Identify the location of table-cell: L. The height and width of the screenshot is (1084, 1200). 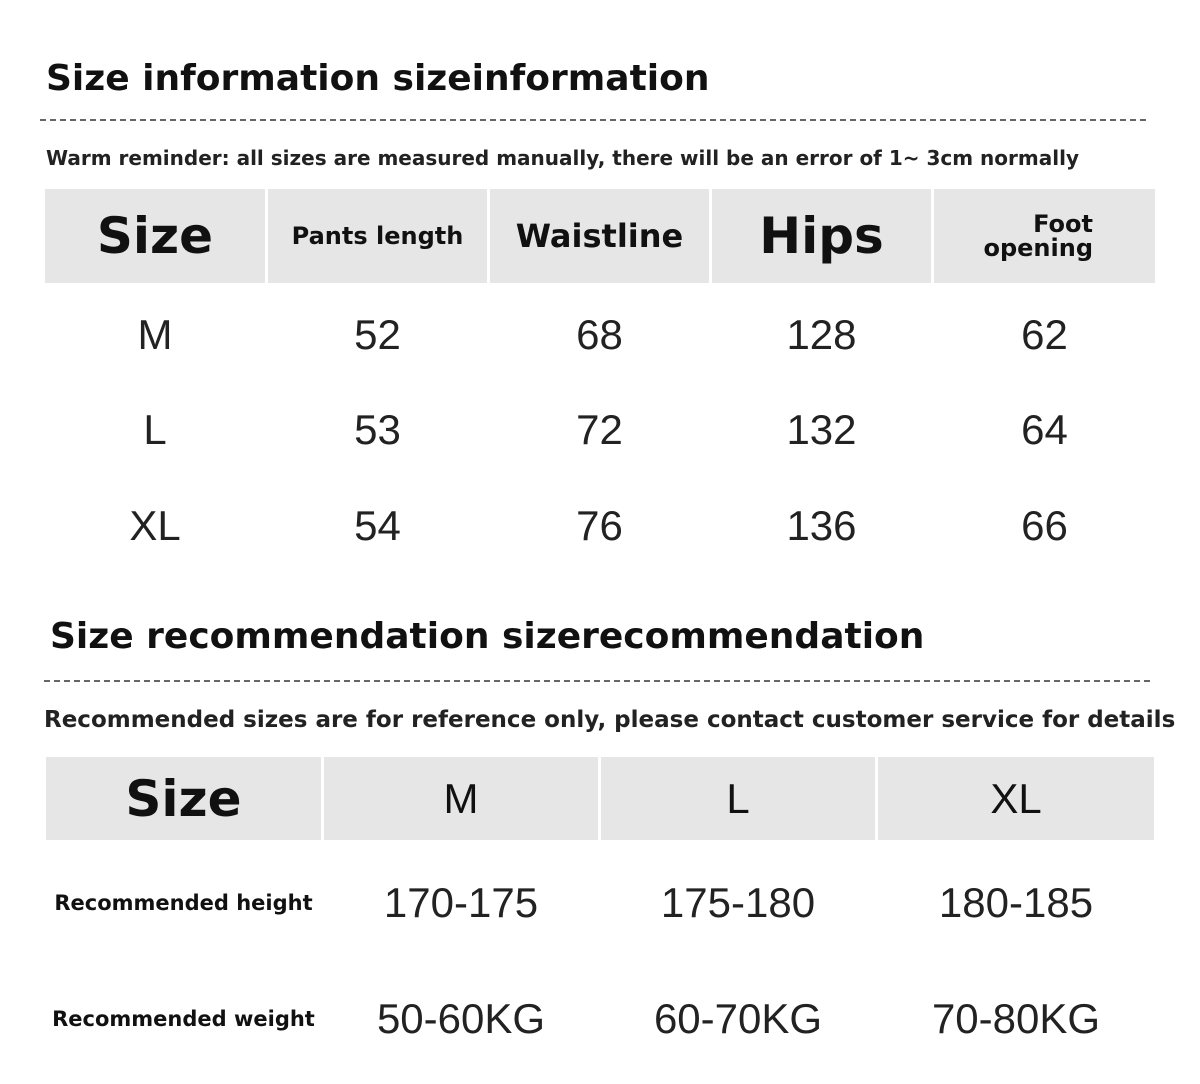
(155, 429).